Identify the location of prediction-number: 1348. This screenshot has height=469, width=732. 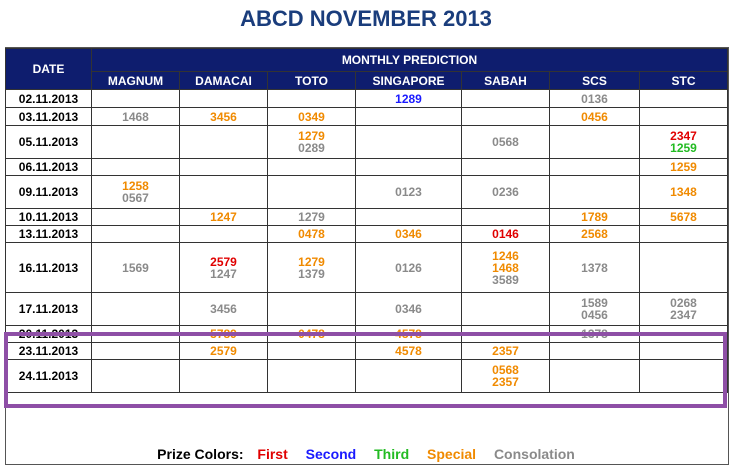
(683, 192).